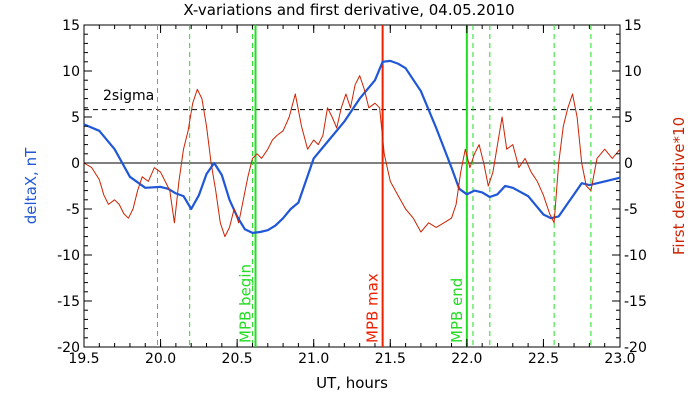  Describe the element at coordinates (71, 72) in the screenshot. I see `y-left-tick-label: 10` at that location.